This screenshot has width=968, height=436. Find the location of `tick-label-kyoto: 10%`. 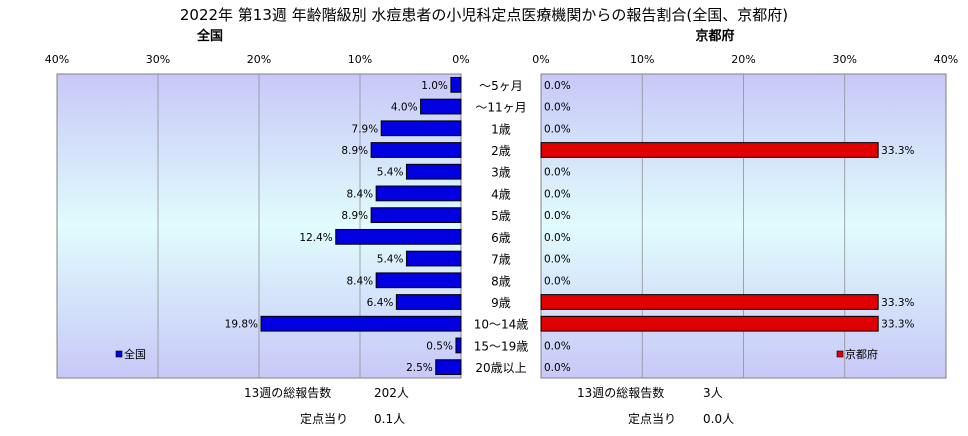

tick-label-kyoto: 10% is located at coordinates (642, 59).